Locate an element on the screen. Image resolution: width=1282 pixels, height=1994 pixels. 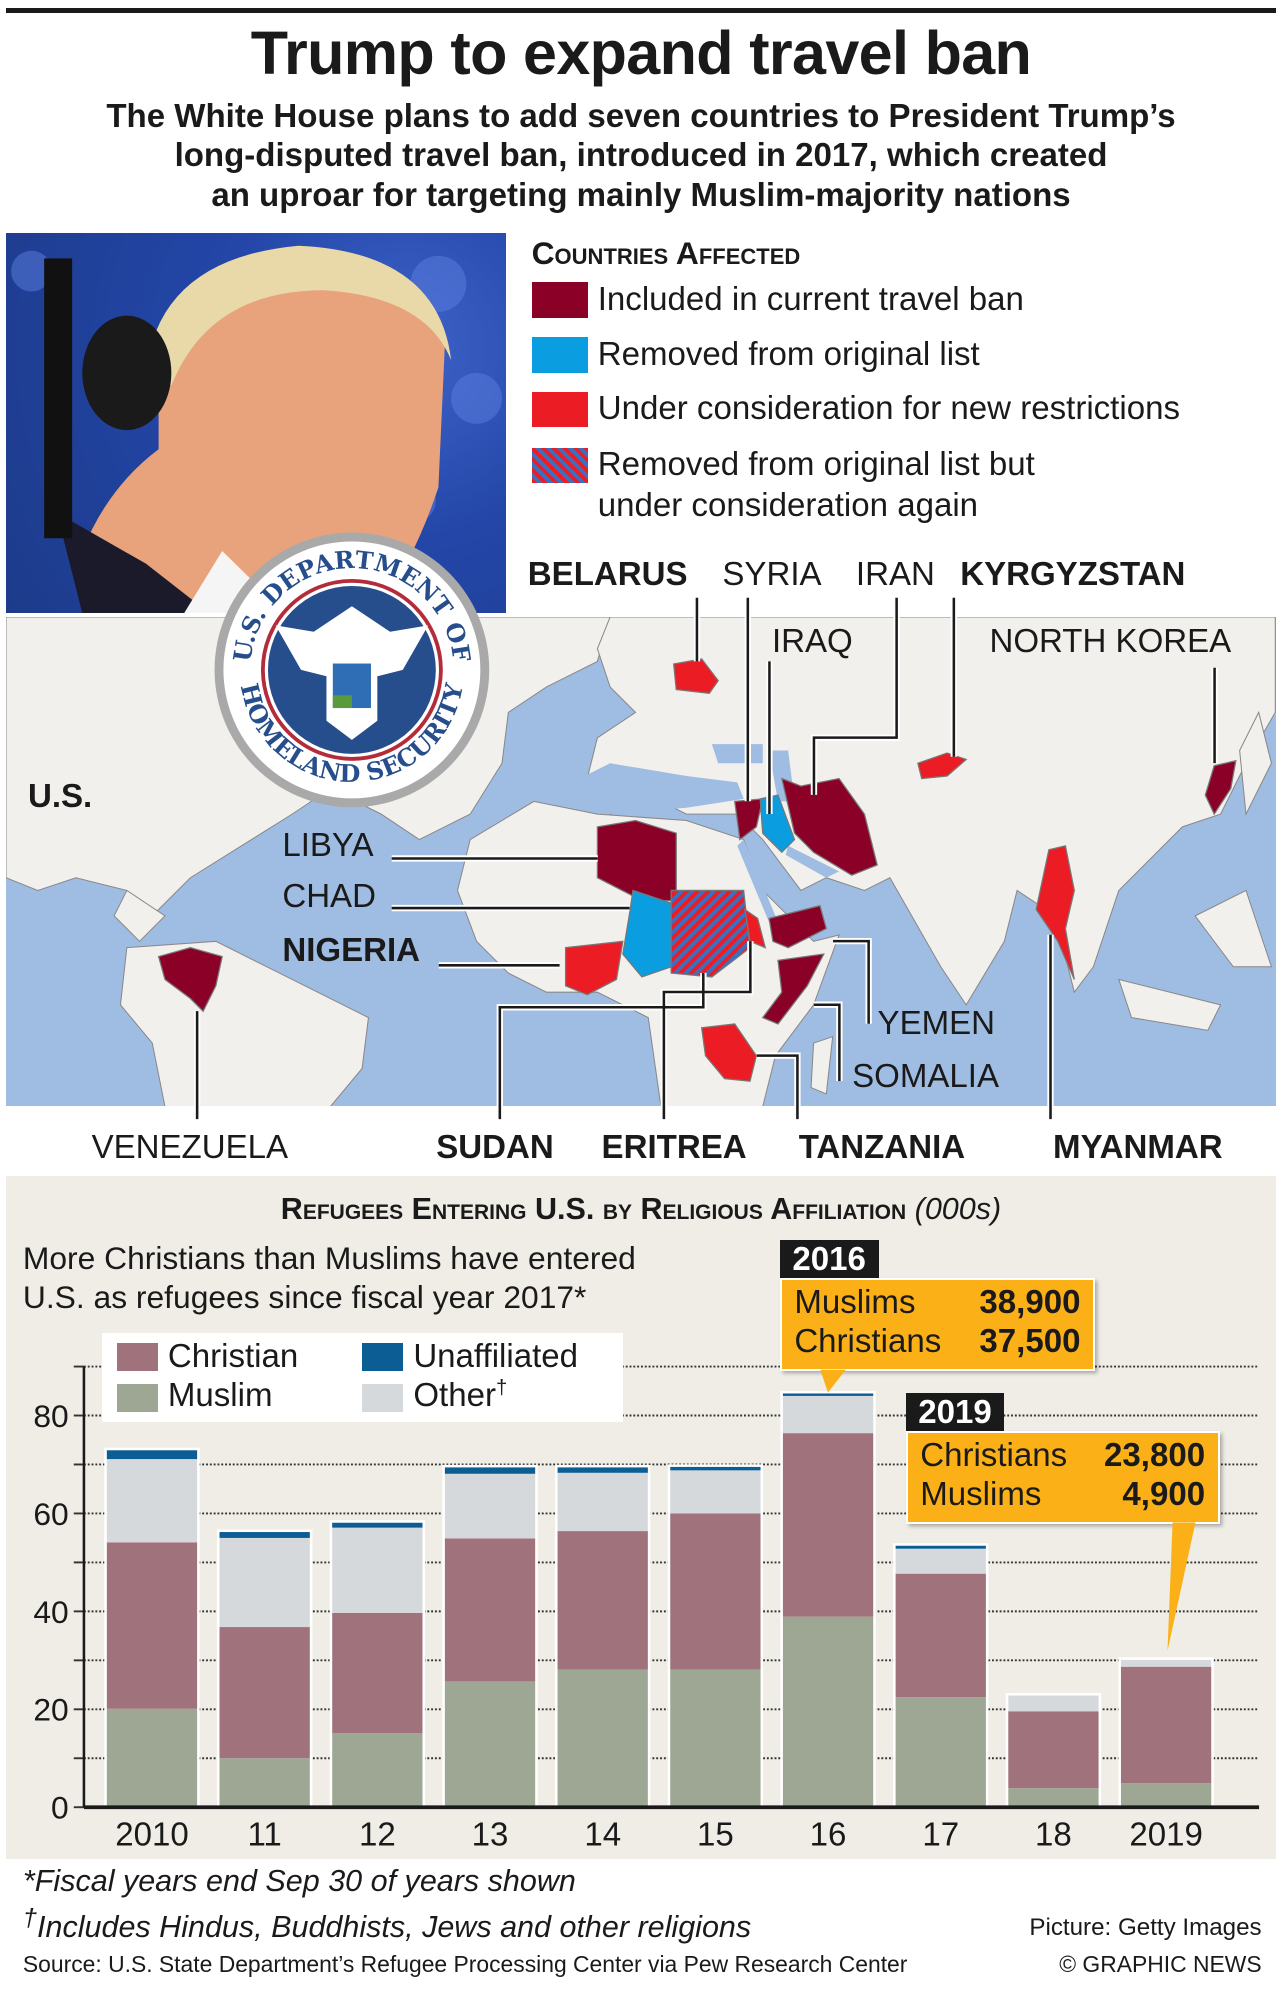
label-somalia: SOMALIA is located at coordinates (926, 1077).